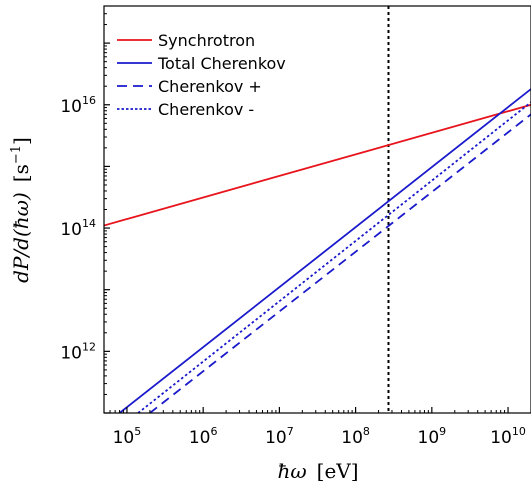 The height and width of the screenshot is (487, 531). Describe the element at coordinates (210, 86) in the screenshot. I see `legend-entry-label: Cherenkov +` at that location.